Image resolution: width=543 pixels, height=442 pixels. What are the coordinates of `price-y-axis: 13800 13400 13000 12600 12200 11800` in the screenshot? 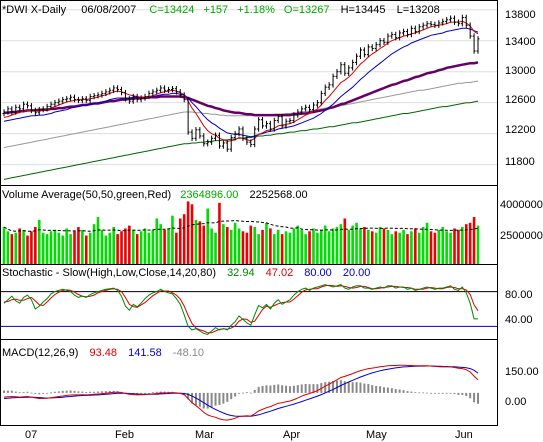 It's located at (520, 88).